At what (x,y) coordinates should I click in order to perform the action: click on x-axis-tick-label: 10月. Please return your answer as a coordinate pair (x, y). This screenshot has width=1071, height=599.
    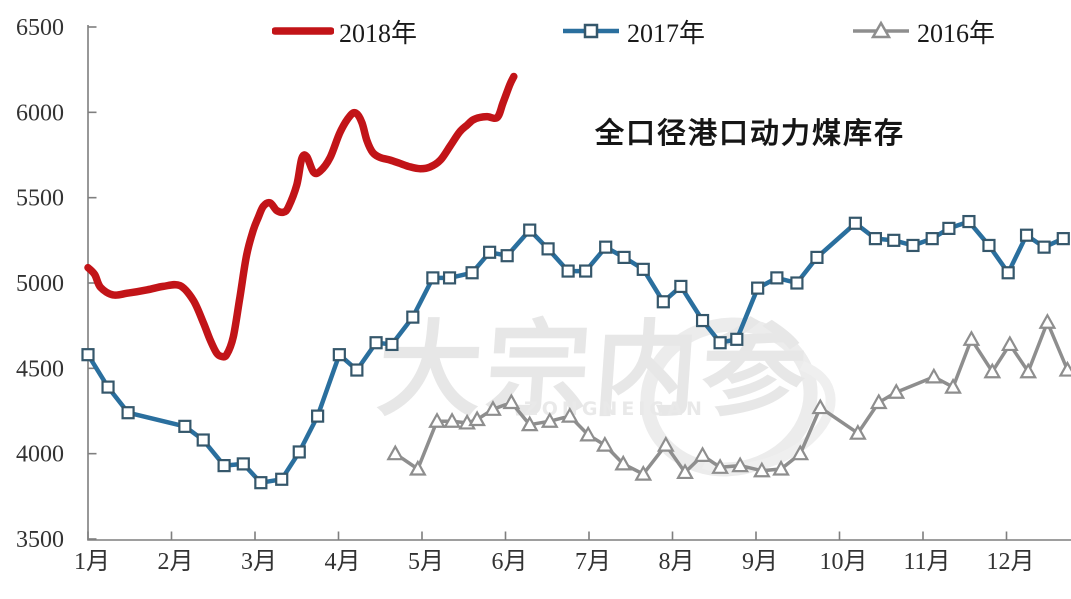
    Looking at the image, I should click on (844, 562).